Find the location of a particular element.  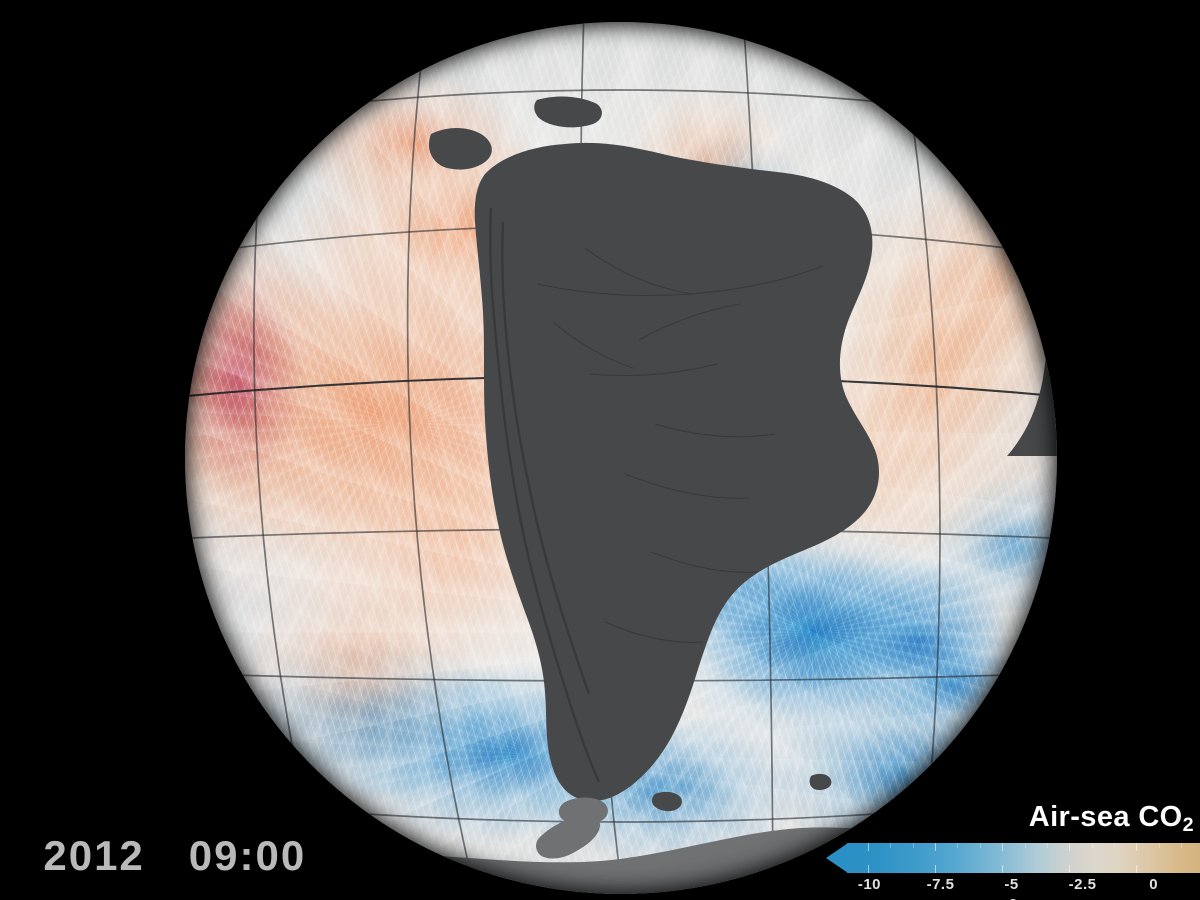

timestamp-time: 09:00 is located at coordinates (247, 855).